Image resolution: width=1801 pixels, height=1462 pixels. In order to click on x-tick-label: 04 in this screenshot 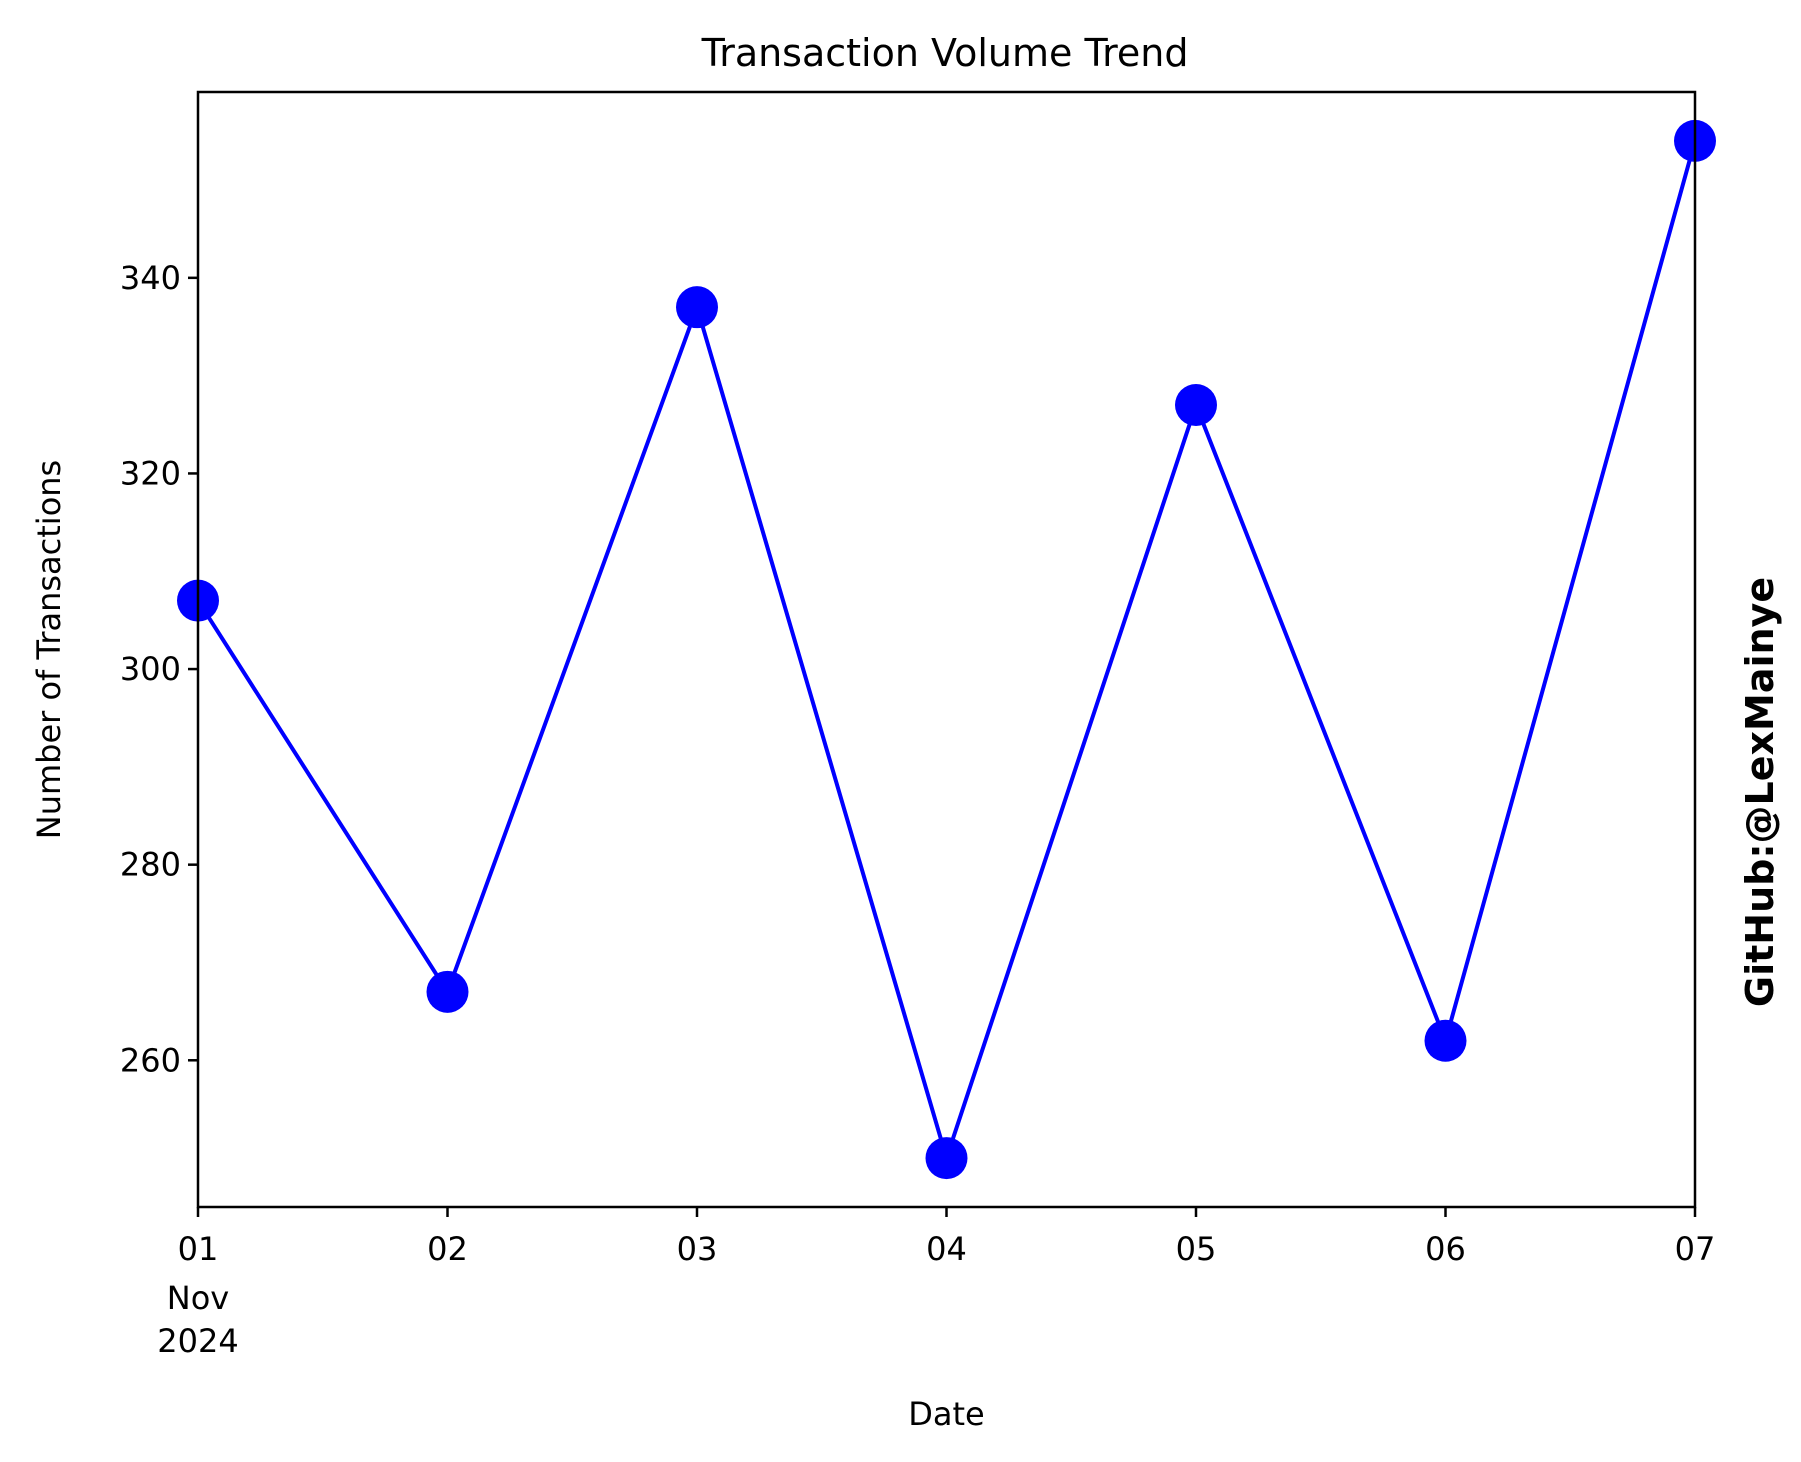, I will do `click(946, 1249)`.